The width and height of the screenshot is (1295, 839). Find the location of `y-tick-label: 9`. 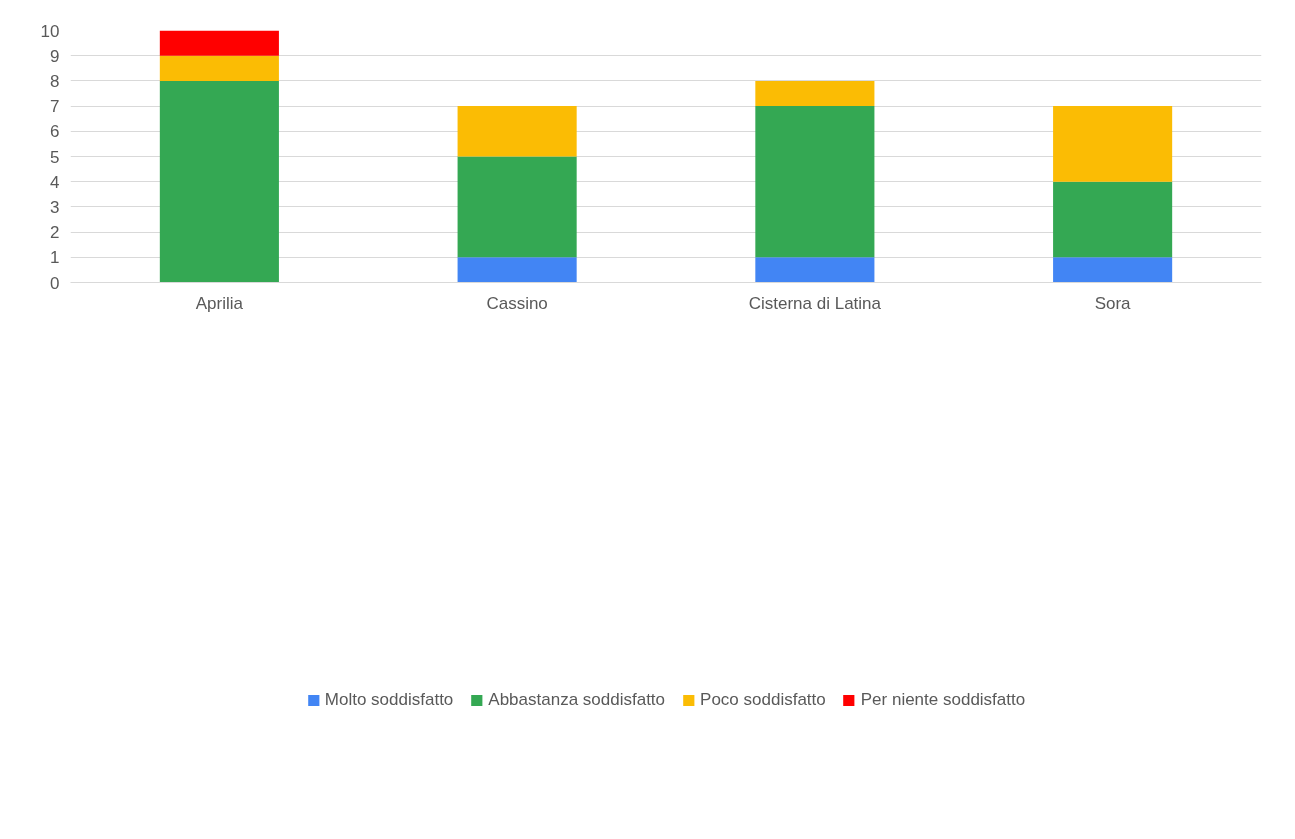

y-tick-label: 9 is located at coordinates (55, 56).